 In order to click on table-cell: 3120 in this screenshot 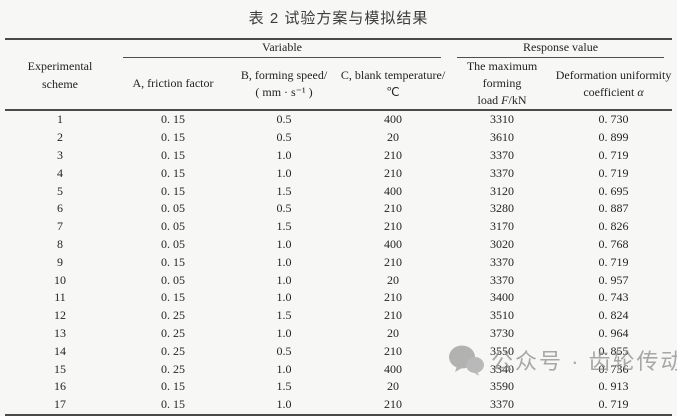, I will do `click(502, 190)`.